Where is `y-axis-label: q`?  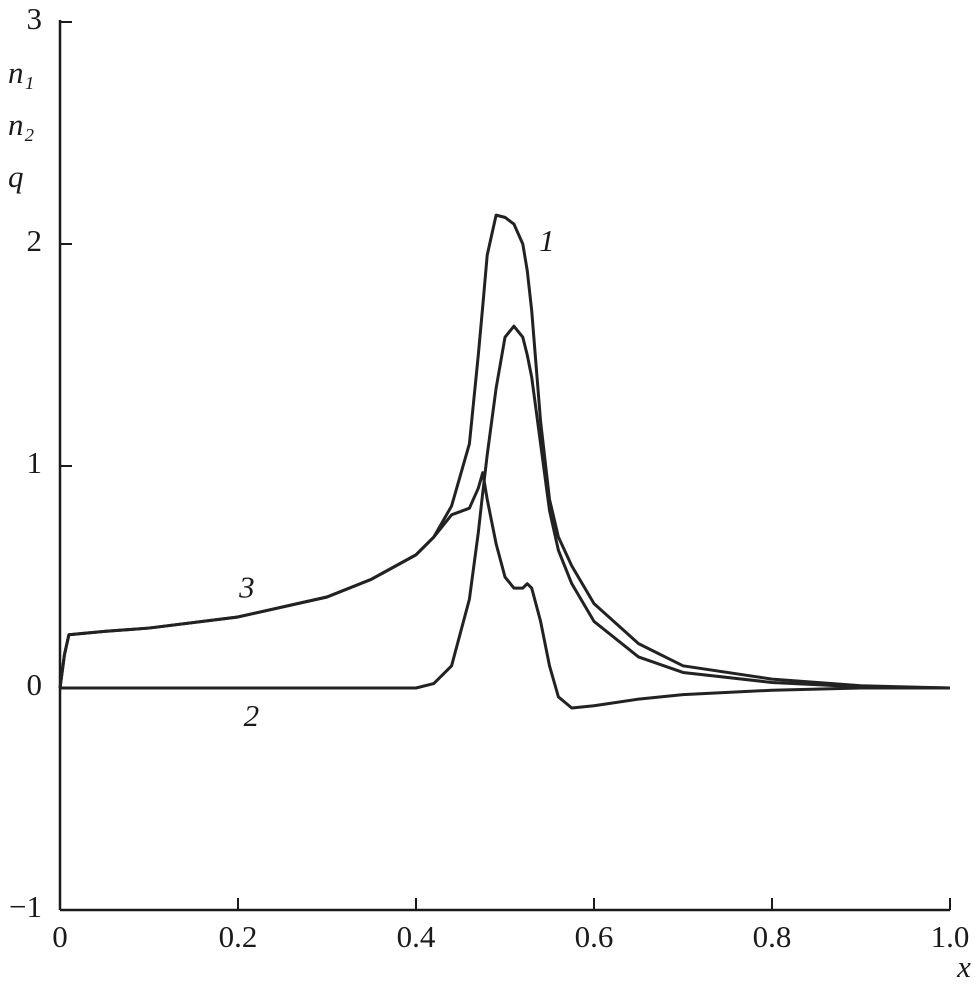
y-axis-label: q is located at coordinates (16, 176).